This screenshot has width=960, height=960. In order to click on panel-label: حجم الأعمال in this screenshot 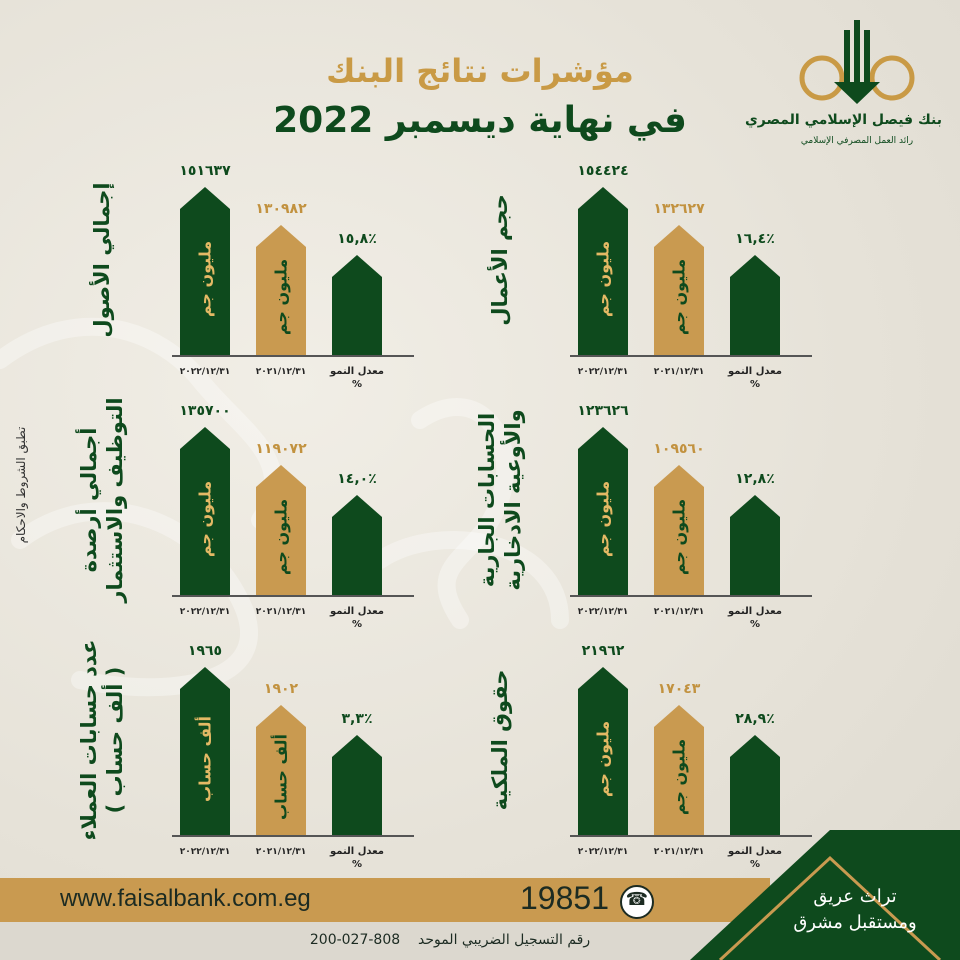, I will do `click(500, 260)`.